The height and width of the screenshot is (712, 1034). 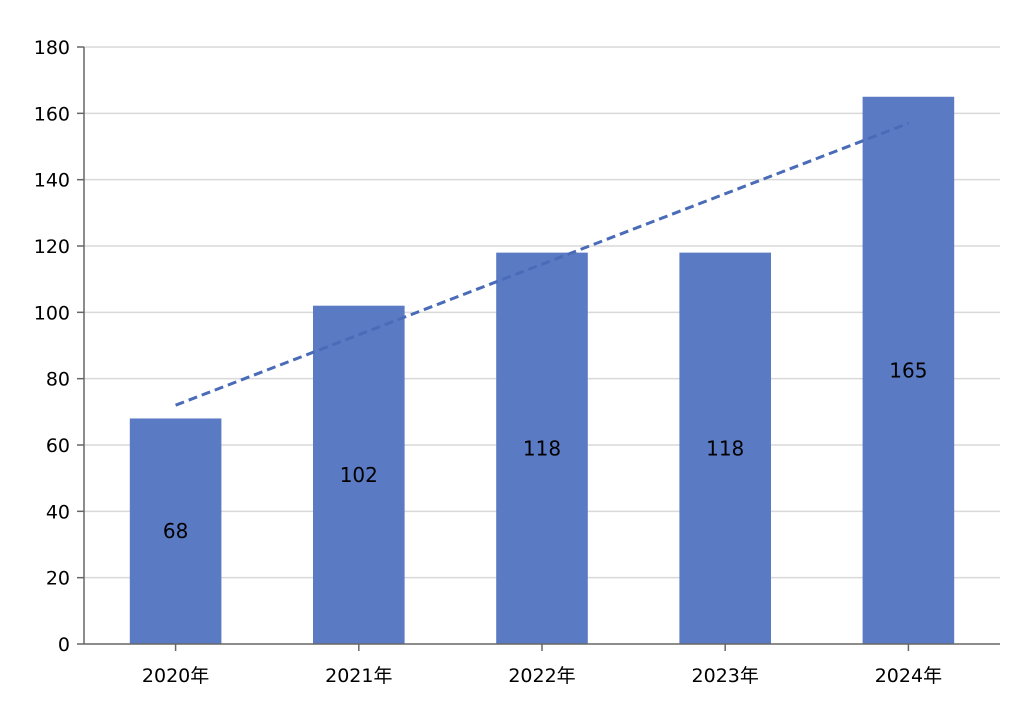 I want to click on x-tick-label: 2022年, so click(x=541, y=676).